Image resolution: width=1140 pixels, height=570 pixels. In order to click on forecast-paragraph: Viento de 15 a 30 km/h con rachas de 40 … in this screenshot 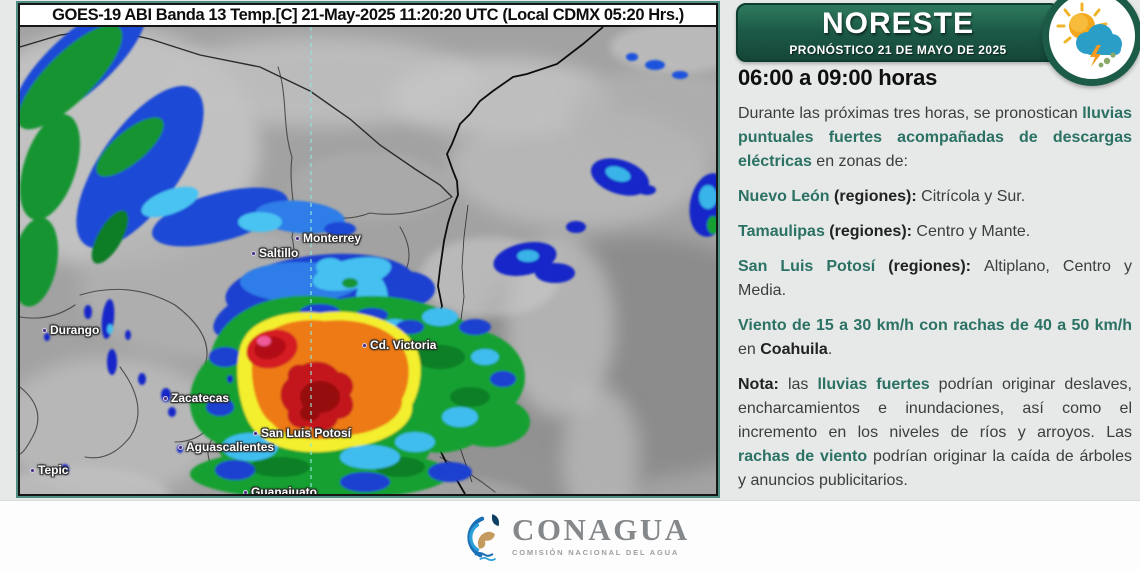, I will do `click(935, 337)`.